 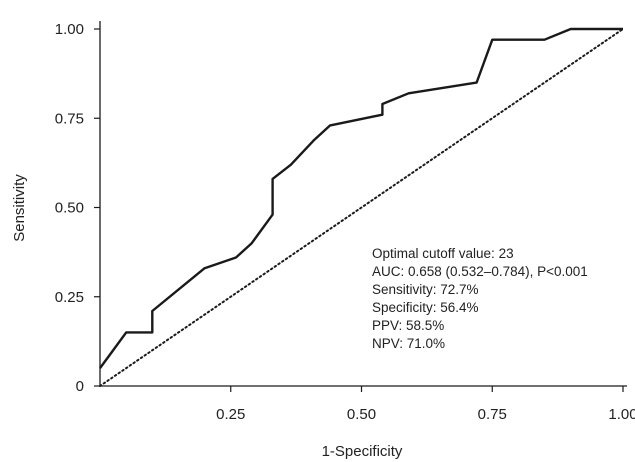 What do you see at coordinates (480, 271) in the screenshot?
I see `annotation-line: AUC: 0.658 (0.532–0.784), P<0.001` at bounding box center [480, 271].